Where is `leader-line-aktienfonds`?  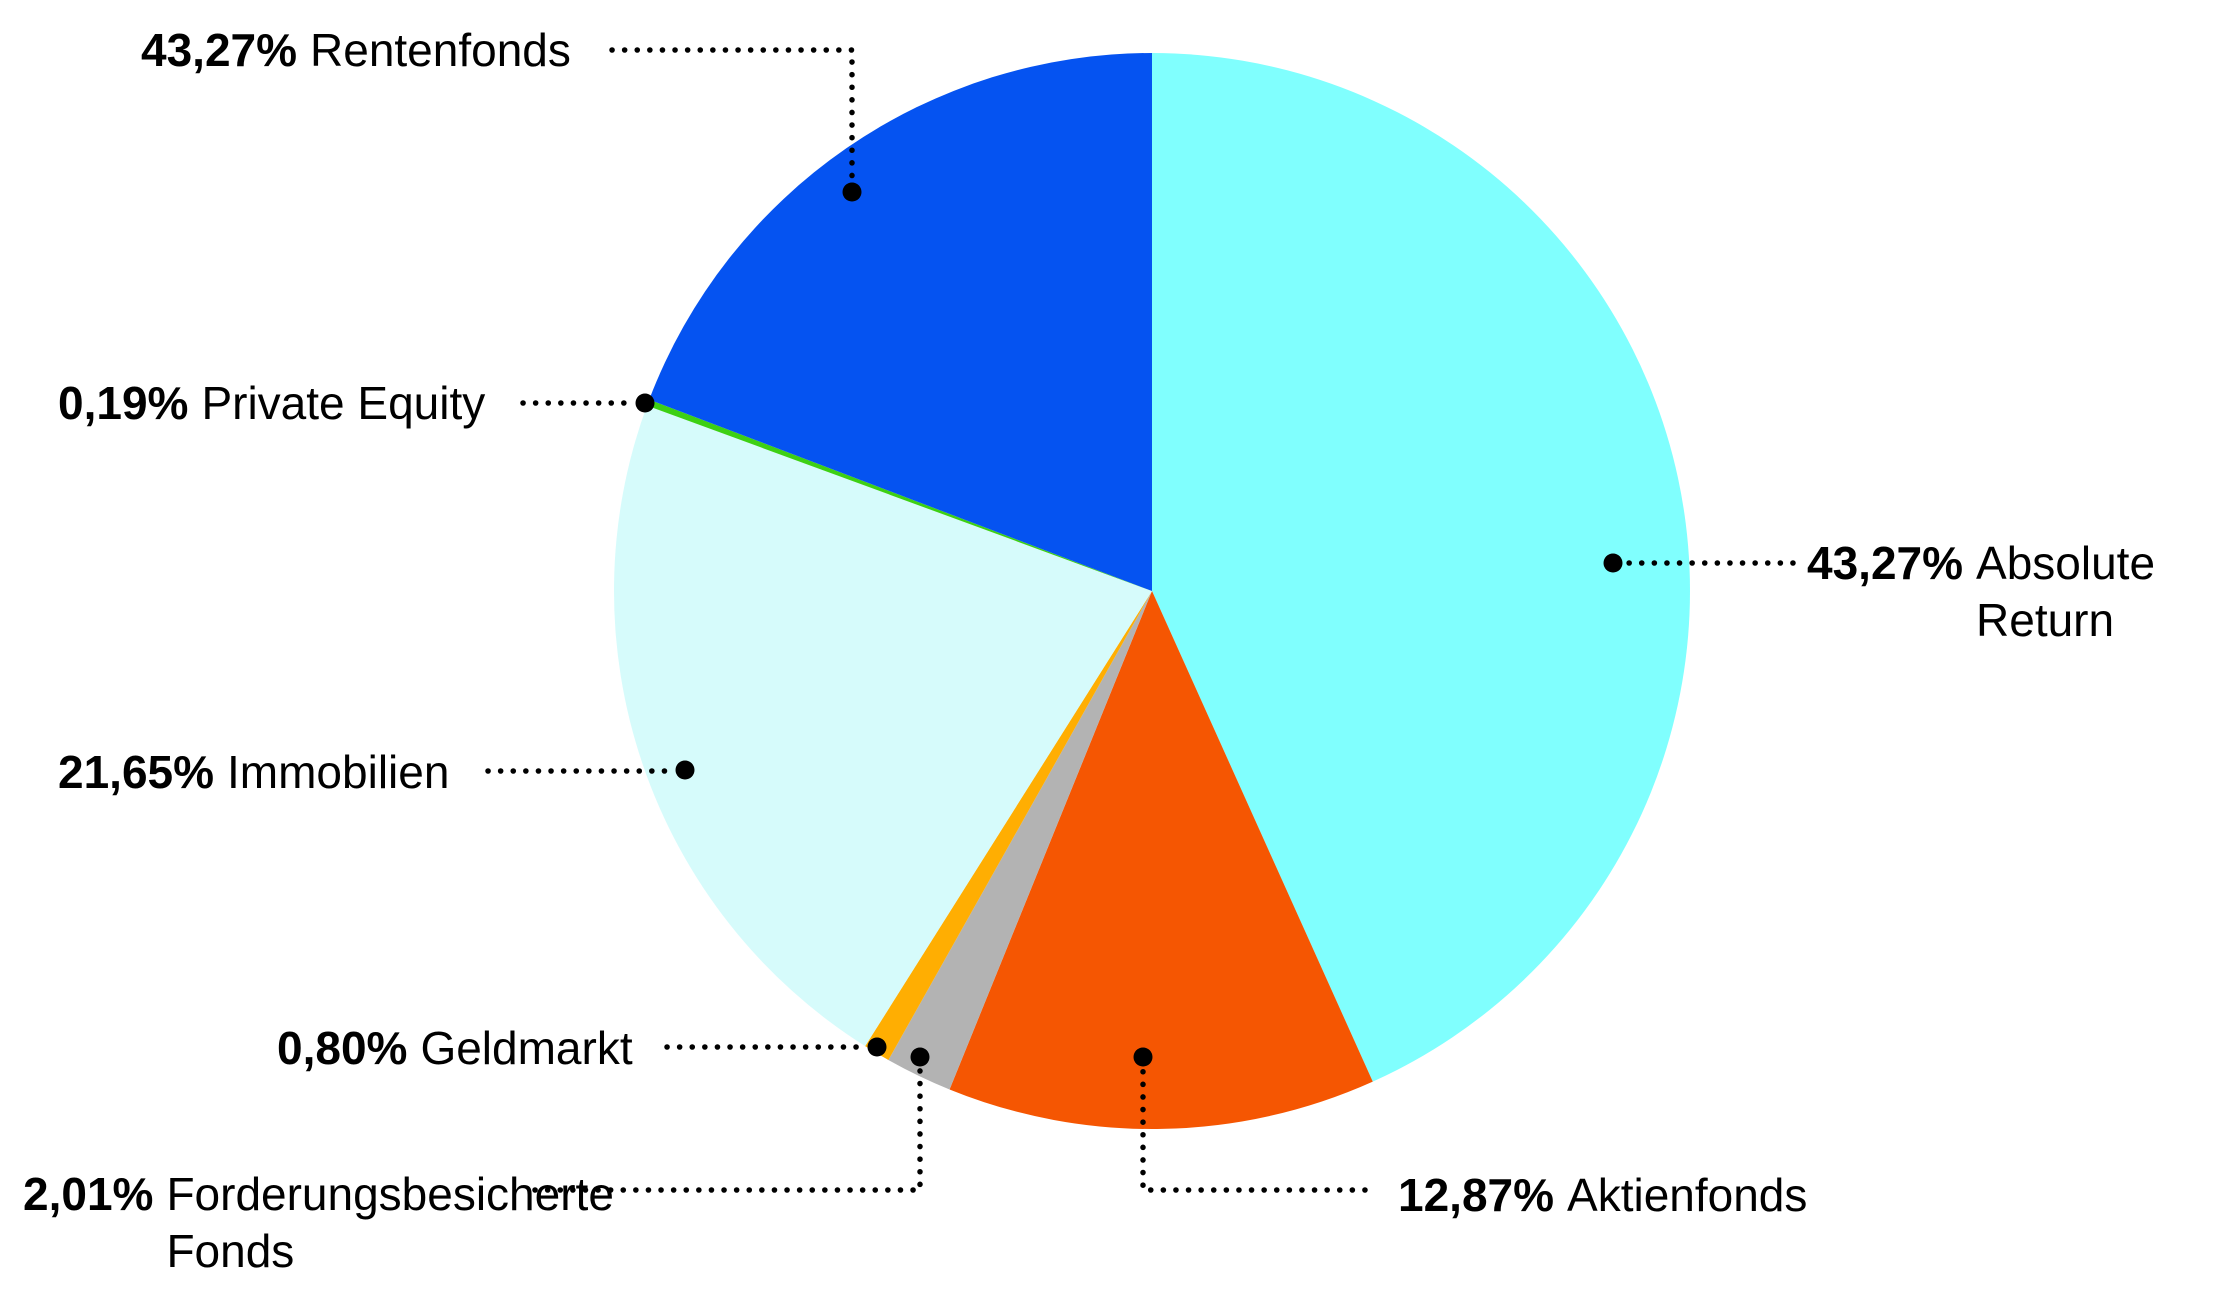
leader-line-aktienfonds is located at coordinates (1254, 1130).